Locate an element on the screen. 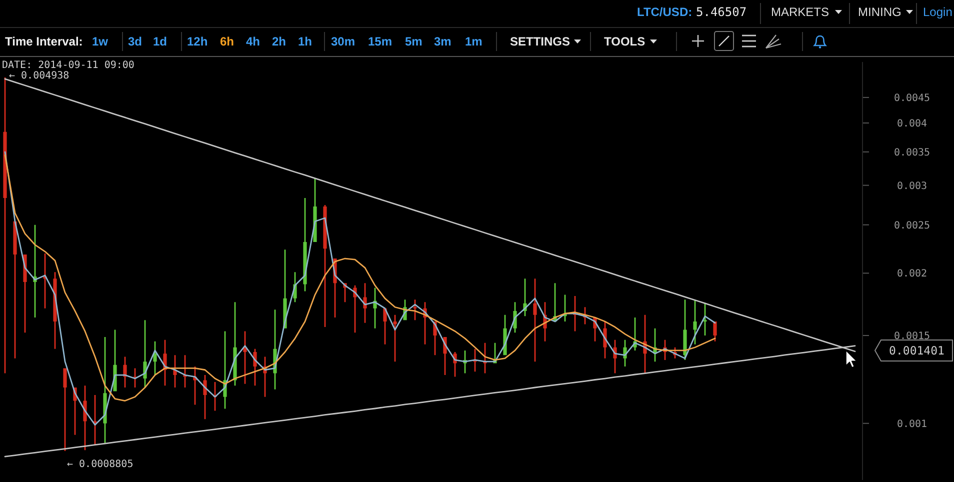 Image resolution: width=954 pixels, height=482 pixels. text: LTC/USD: is located at coordinates (664, 12).